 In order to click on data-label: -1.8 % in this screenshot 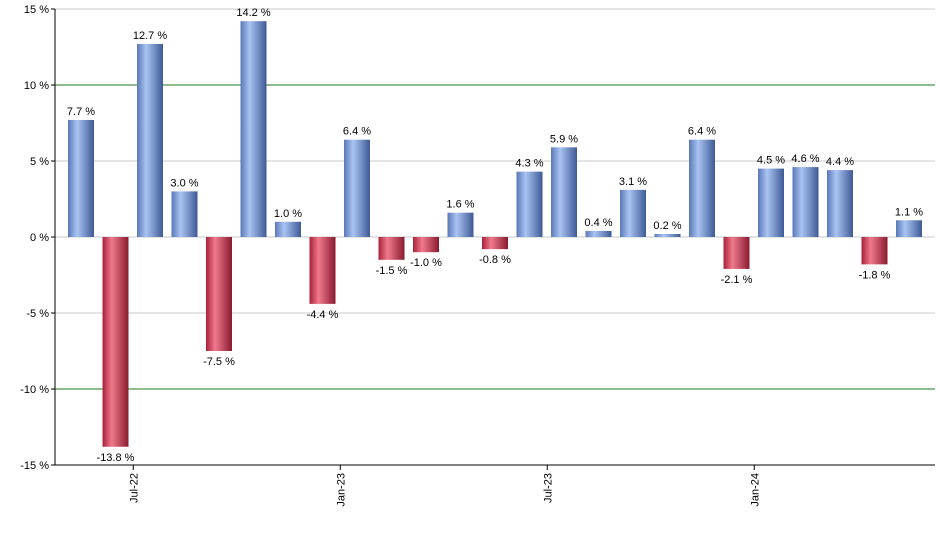, I will do `click(875, 275)`.